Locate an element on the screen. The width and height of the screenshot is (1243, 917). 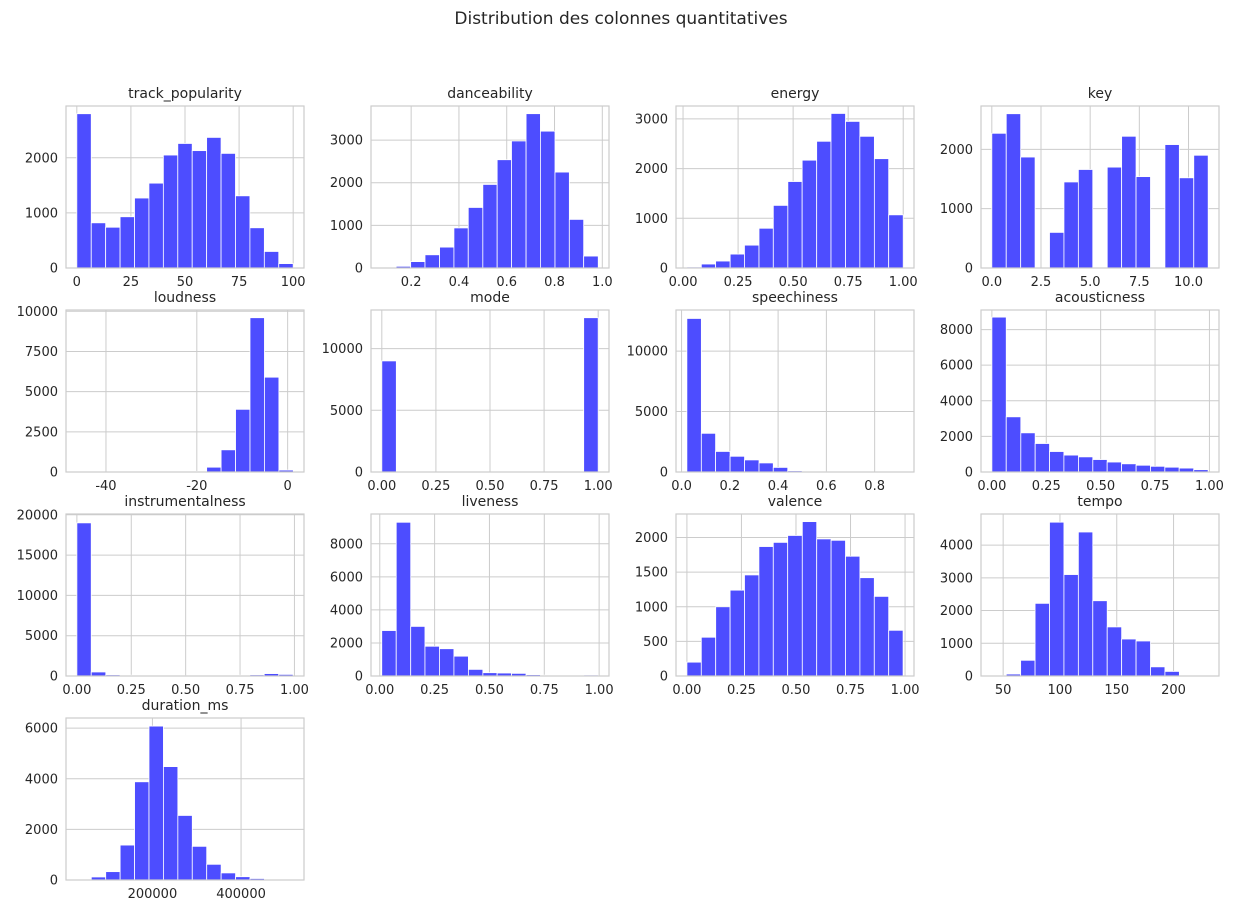
subplot: danceability 0 1000 2000 3000 0.2 0.4 0.6 0.8 1.0 is located at coordinates (471, 188).